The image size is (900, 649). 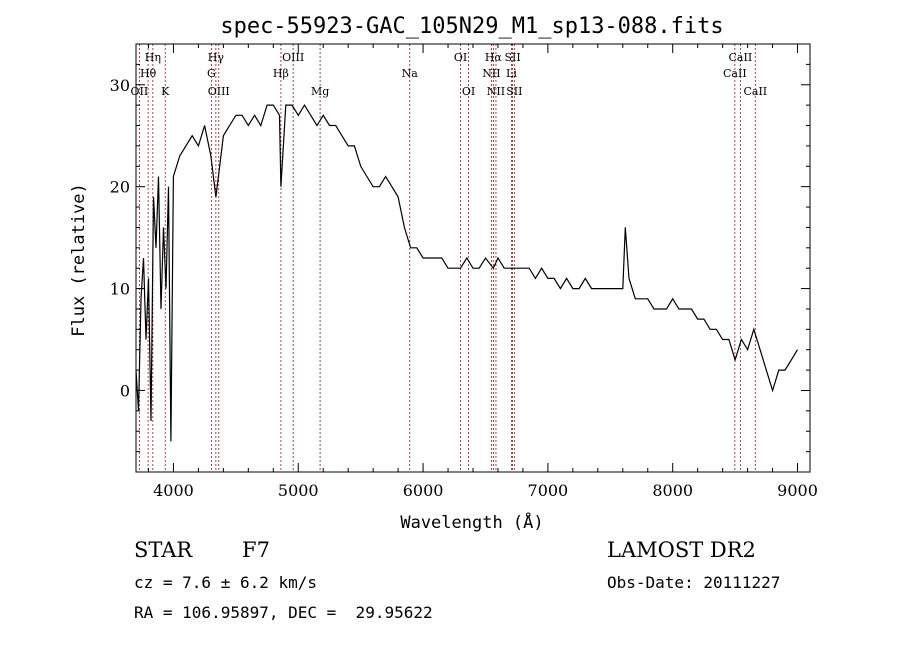 What do you see at coordinates (468, 91) in the screenshot?
I see `line-label-12: OI` at bounding box center [468, 91].